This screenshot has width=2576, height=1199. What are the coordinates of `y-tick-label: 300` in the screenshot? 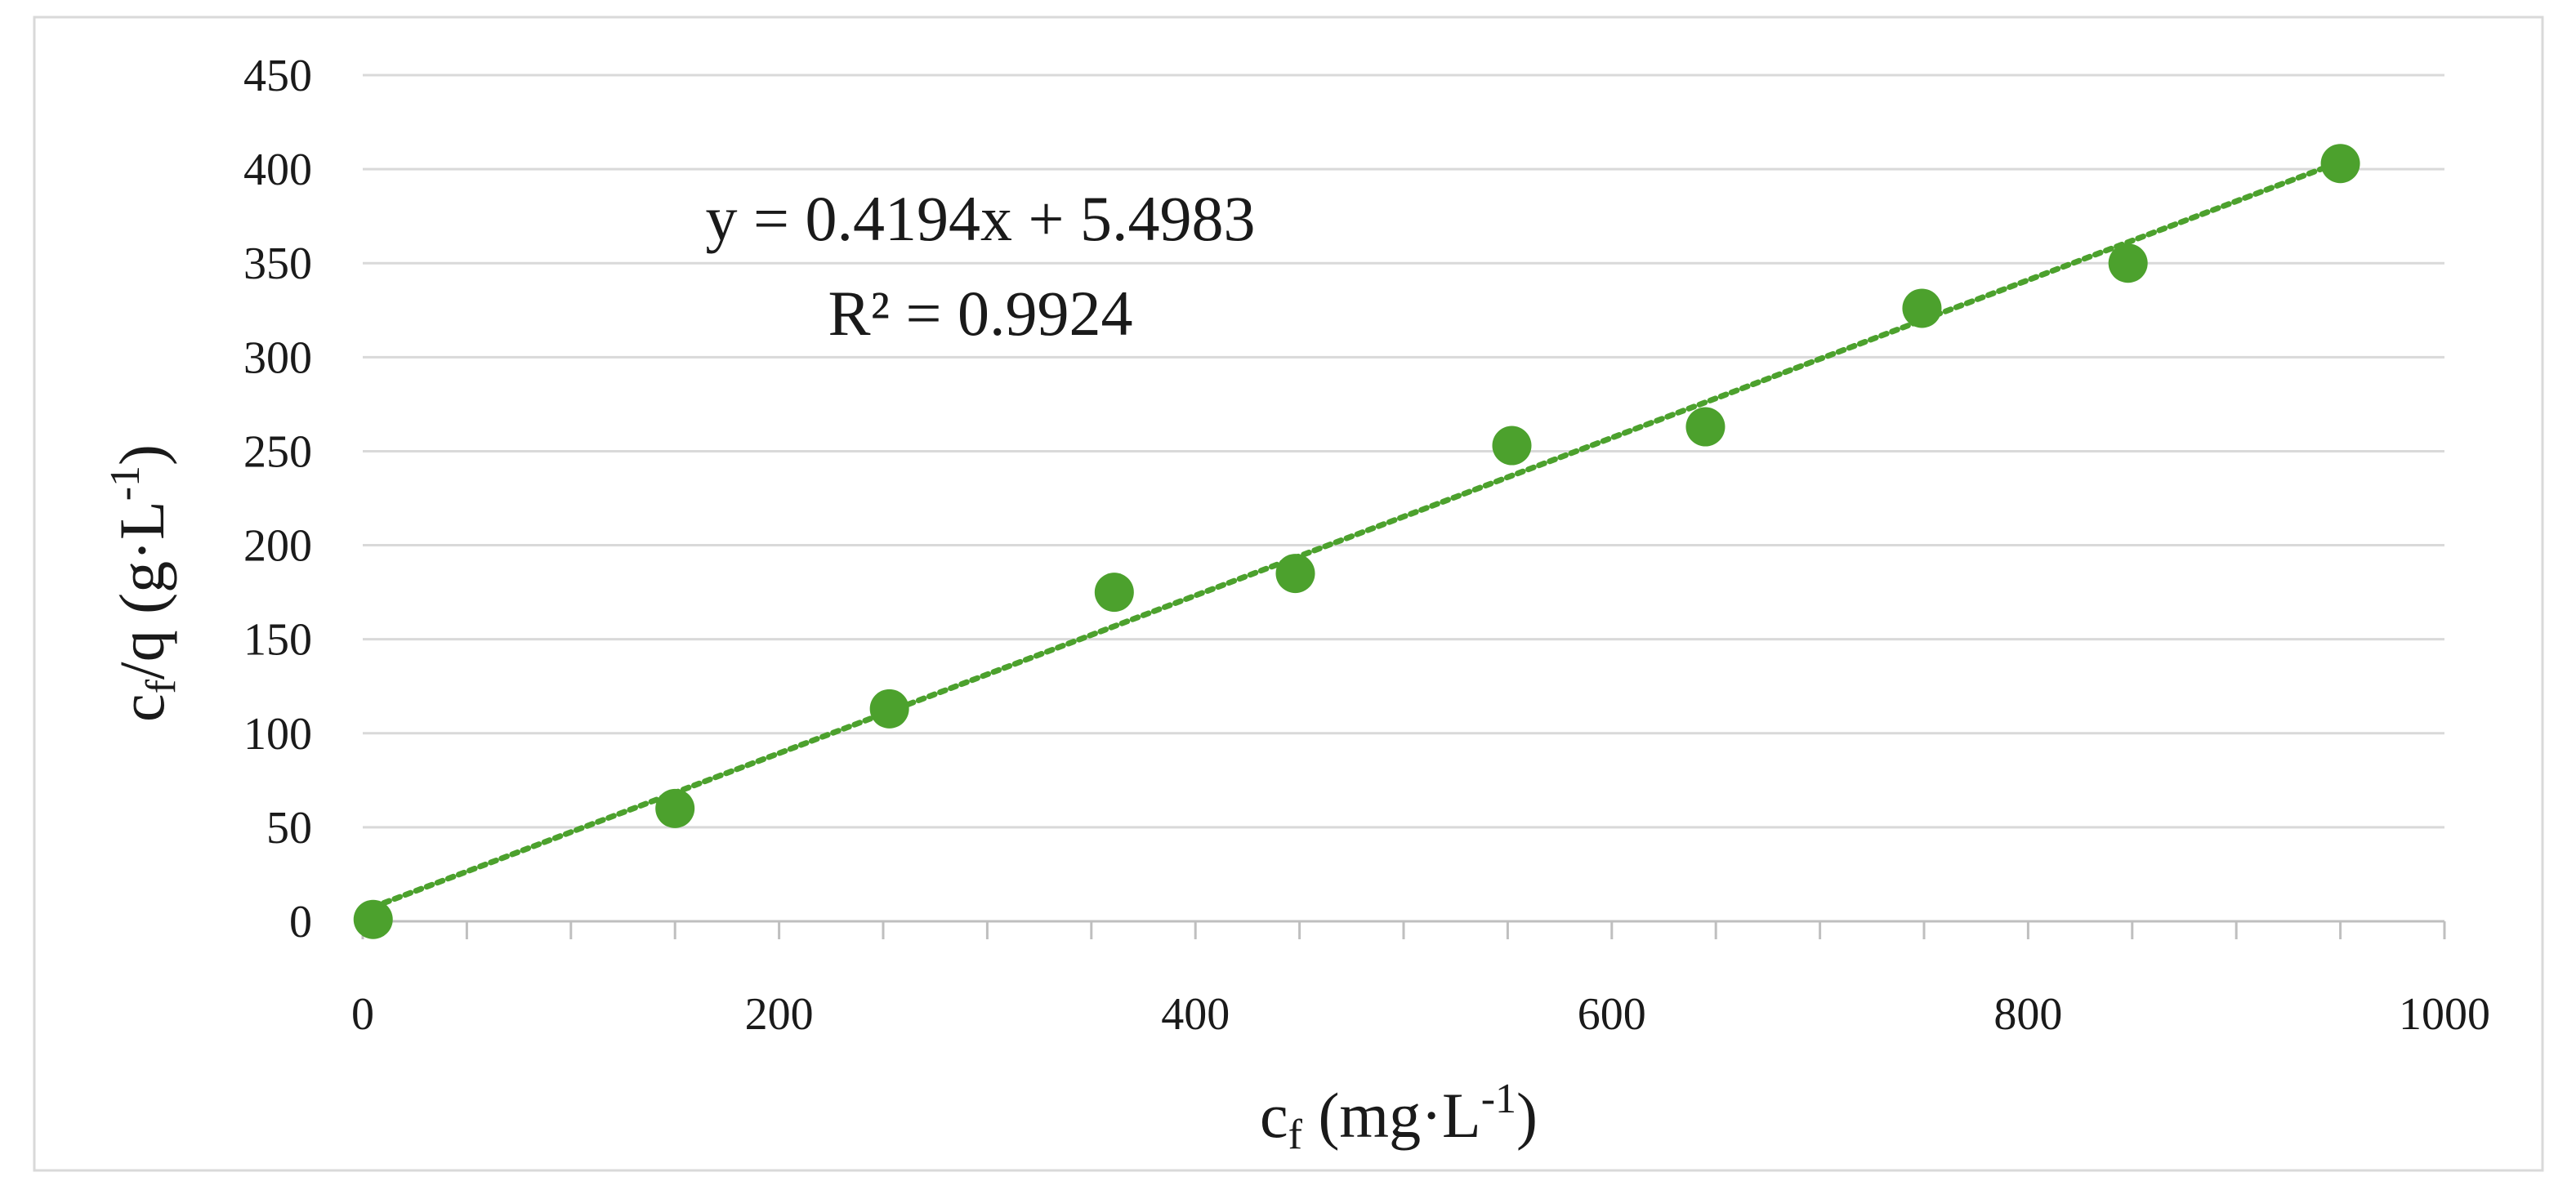 It's located at (278, 358).